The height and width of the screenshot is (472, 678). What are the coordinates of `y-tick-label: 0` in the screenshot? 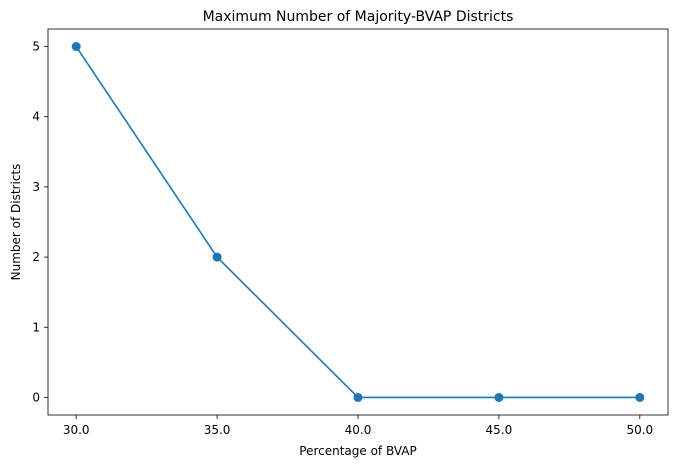 It's located at (36, 397).